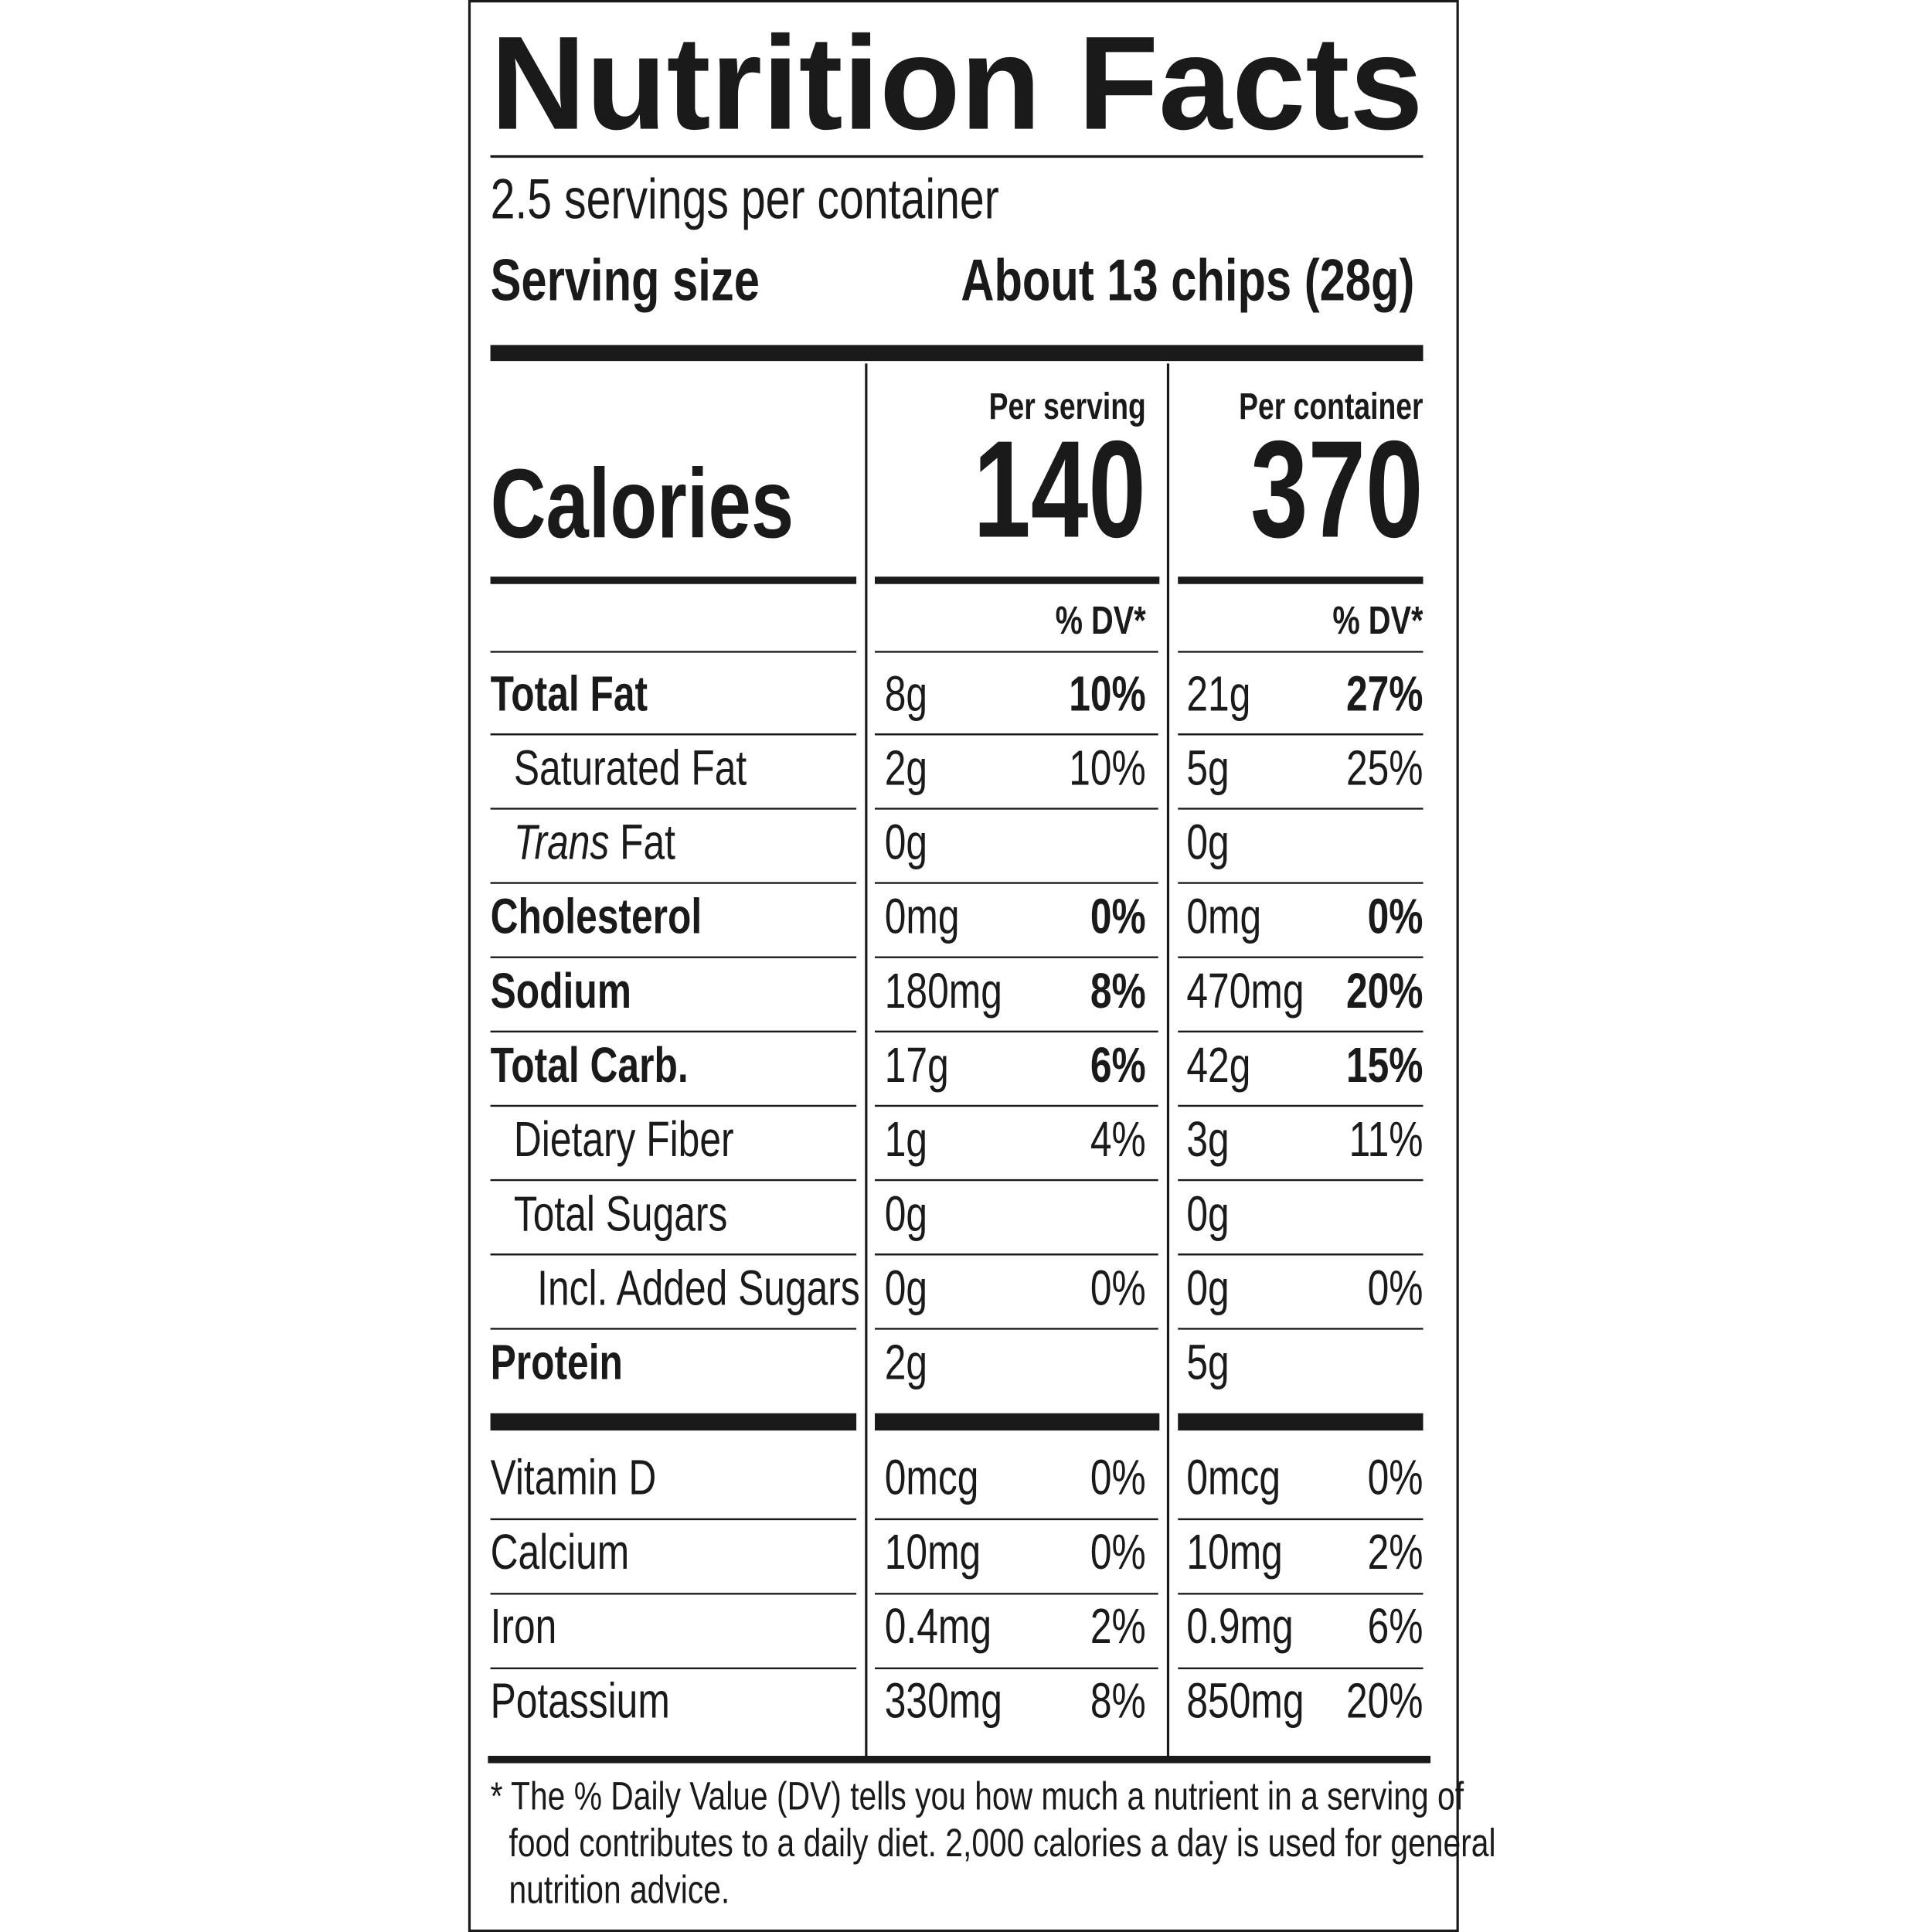  I want to click on column-header-group: Per container, so click(1331, 407).